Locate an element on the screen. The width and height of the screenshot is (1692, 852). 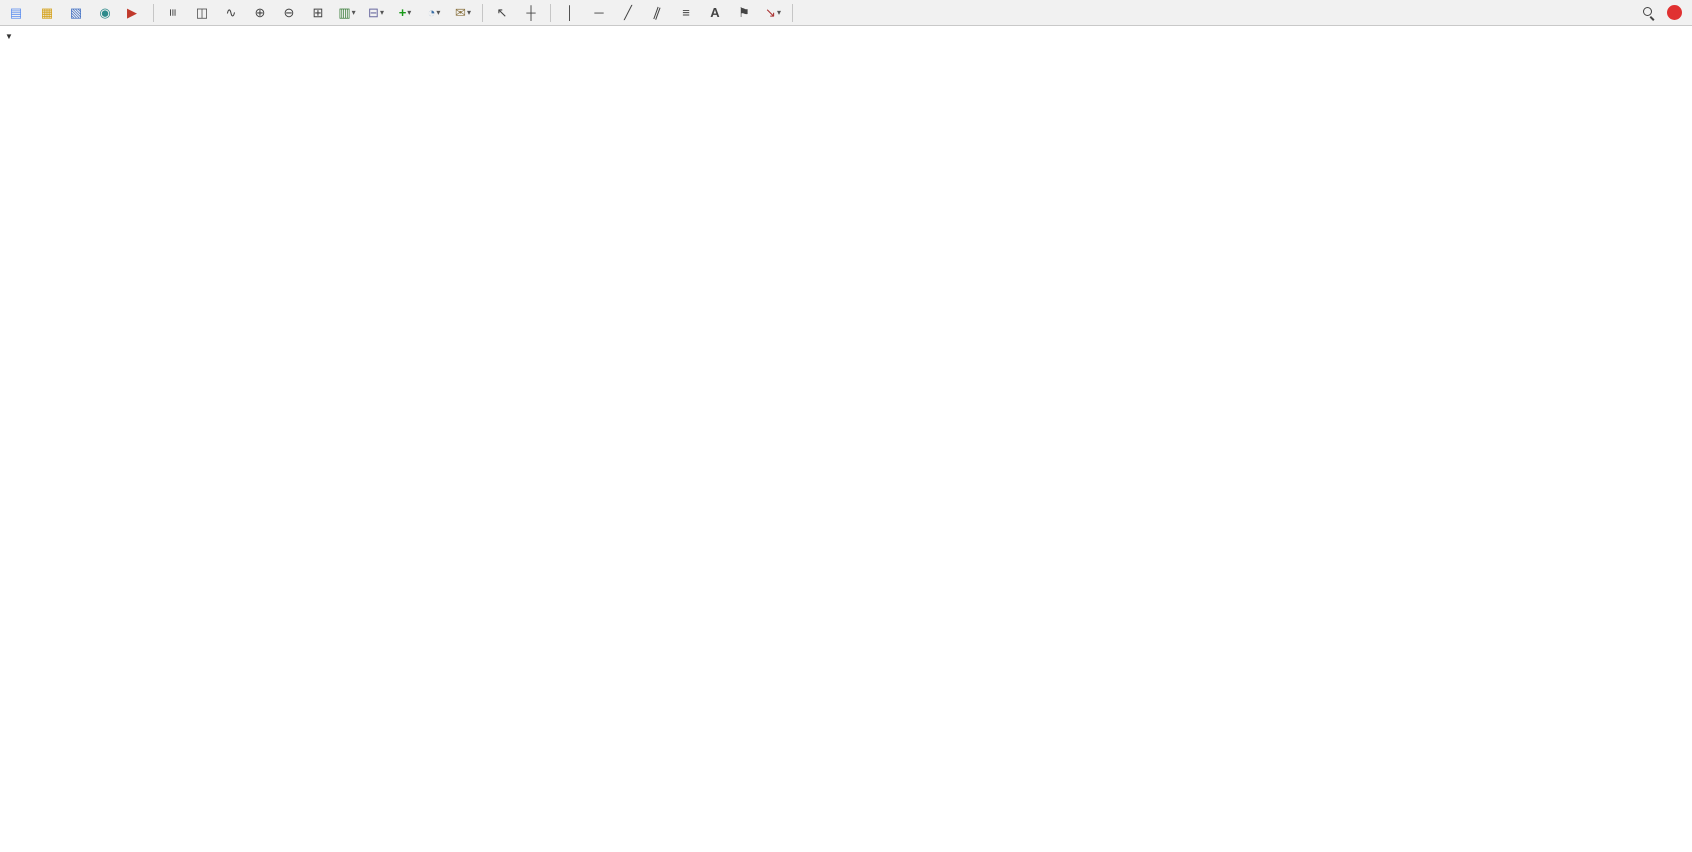
vertical-line-icon: │ is located at coordinates (570, 12).